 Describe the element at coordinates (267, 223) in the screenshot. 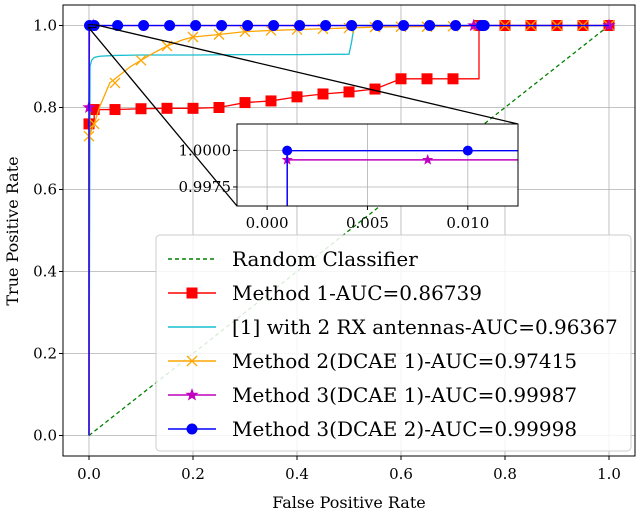

I see `inset-x-tick-label: 0.000` at that location.